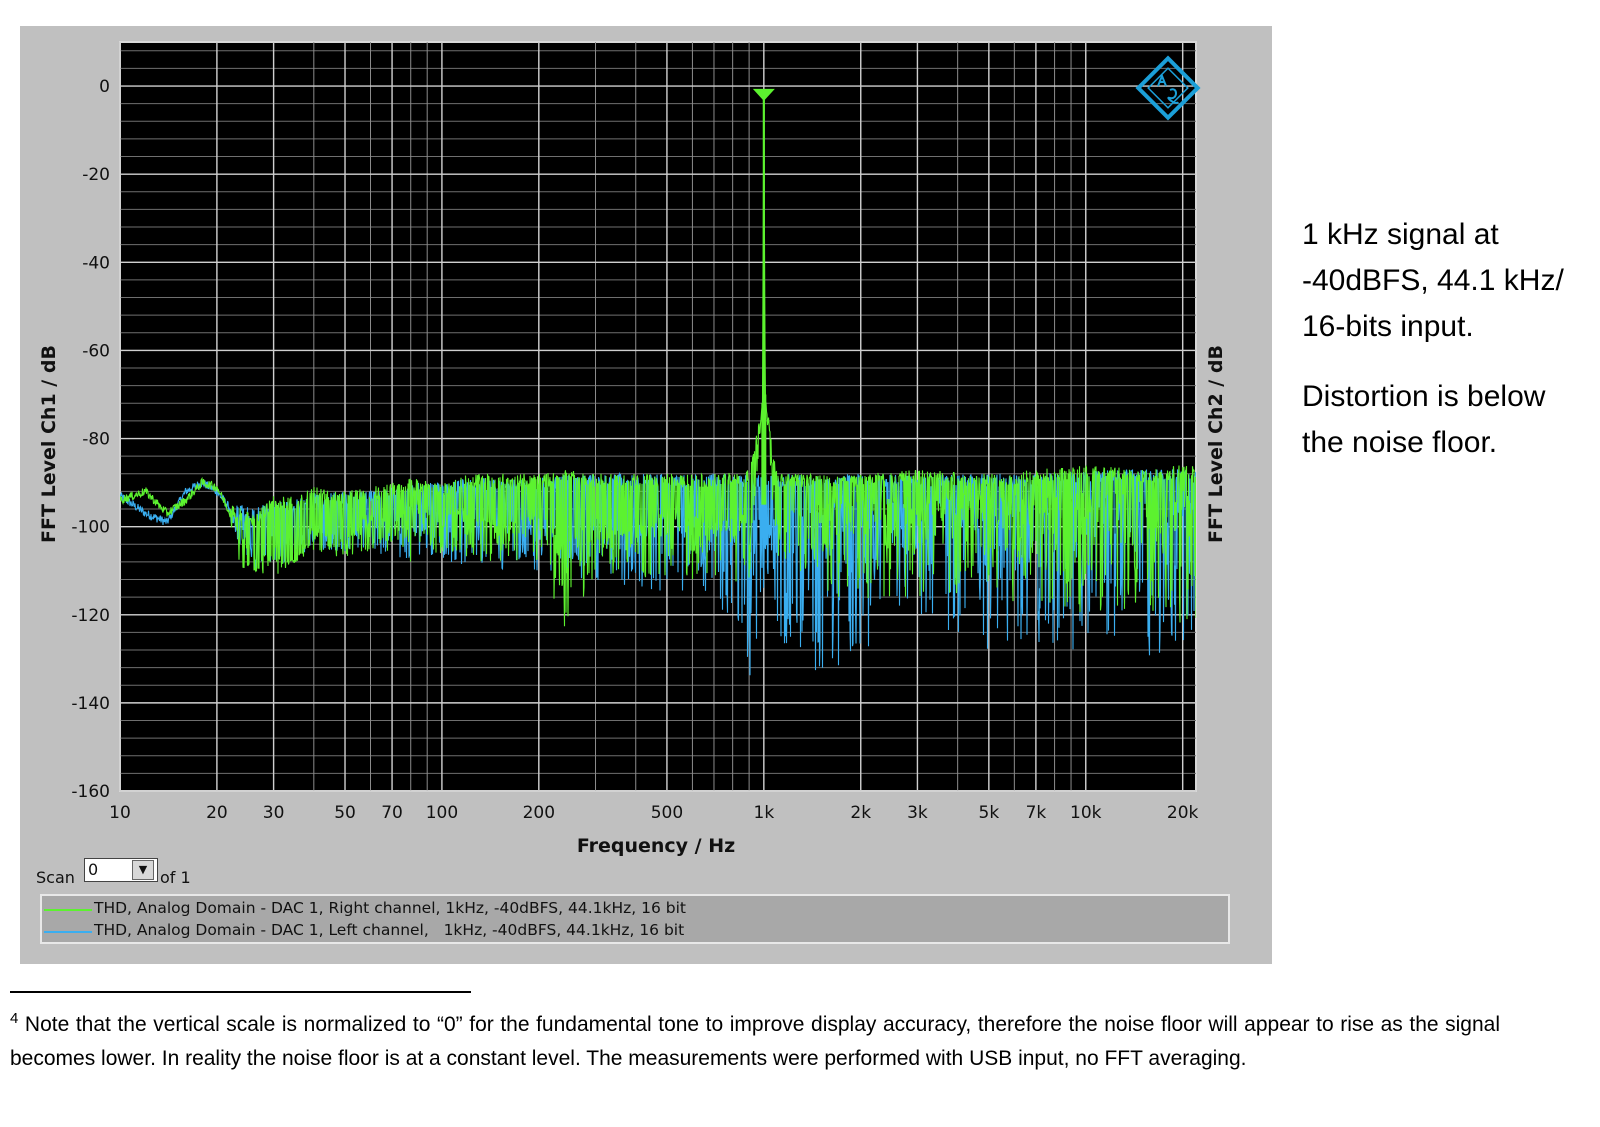 Image resolution: width=1600 pixels, height=1127 pixels. Describe the element at coordinates (1433, 280) in the screenshot. I see `side-note-line: -40dBFS, 44.1 kHz/` at that location.